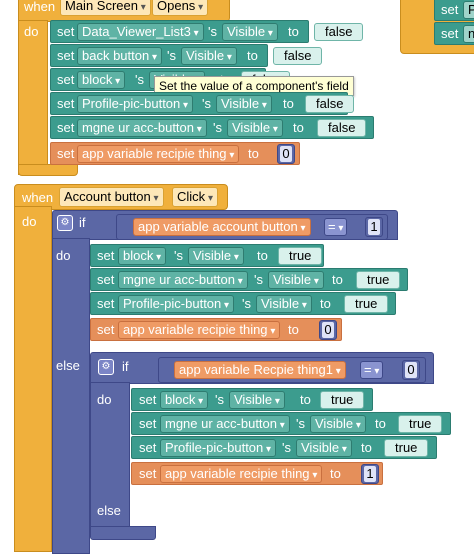  What do you see at coordinates (468, 34) in the screenshot?
I see `component-dropdown: n` at bounding box center [468, 34].